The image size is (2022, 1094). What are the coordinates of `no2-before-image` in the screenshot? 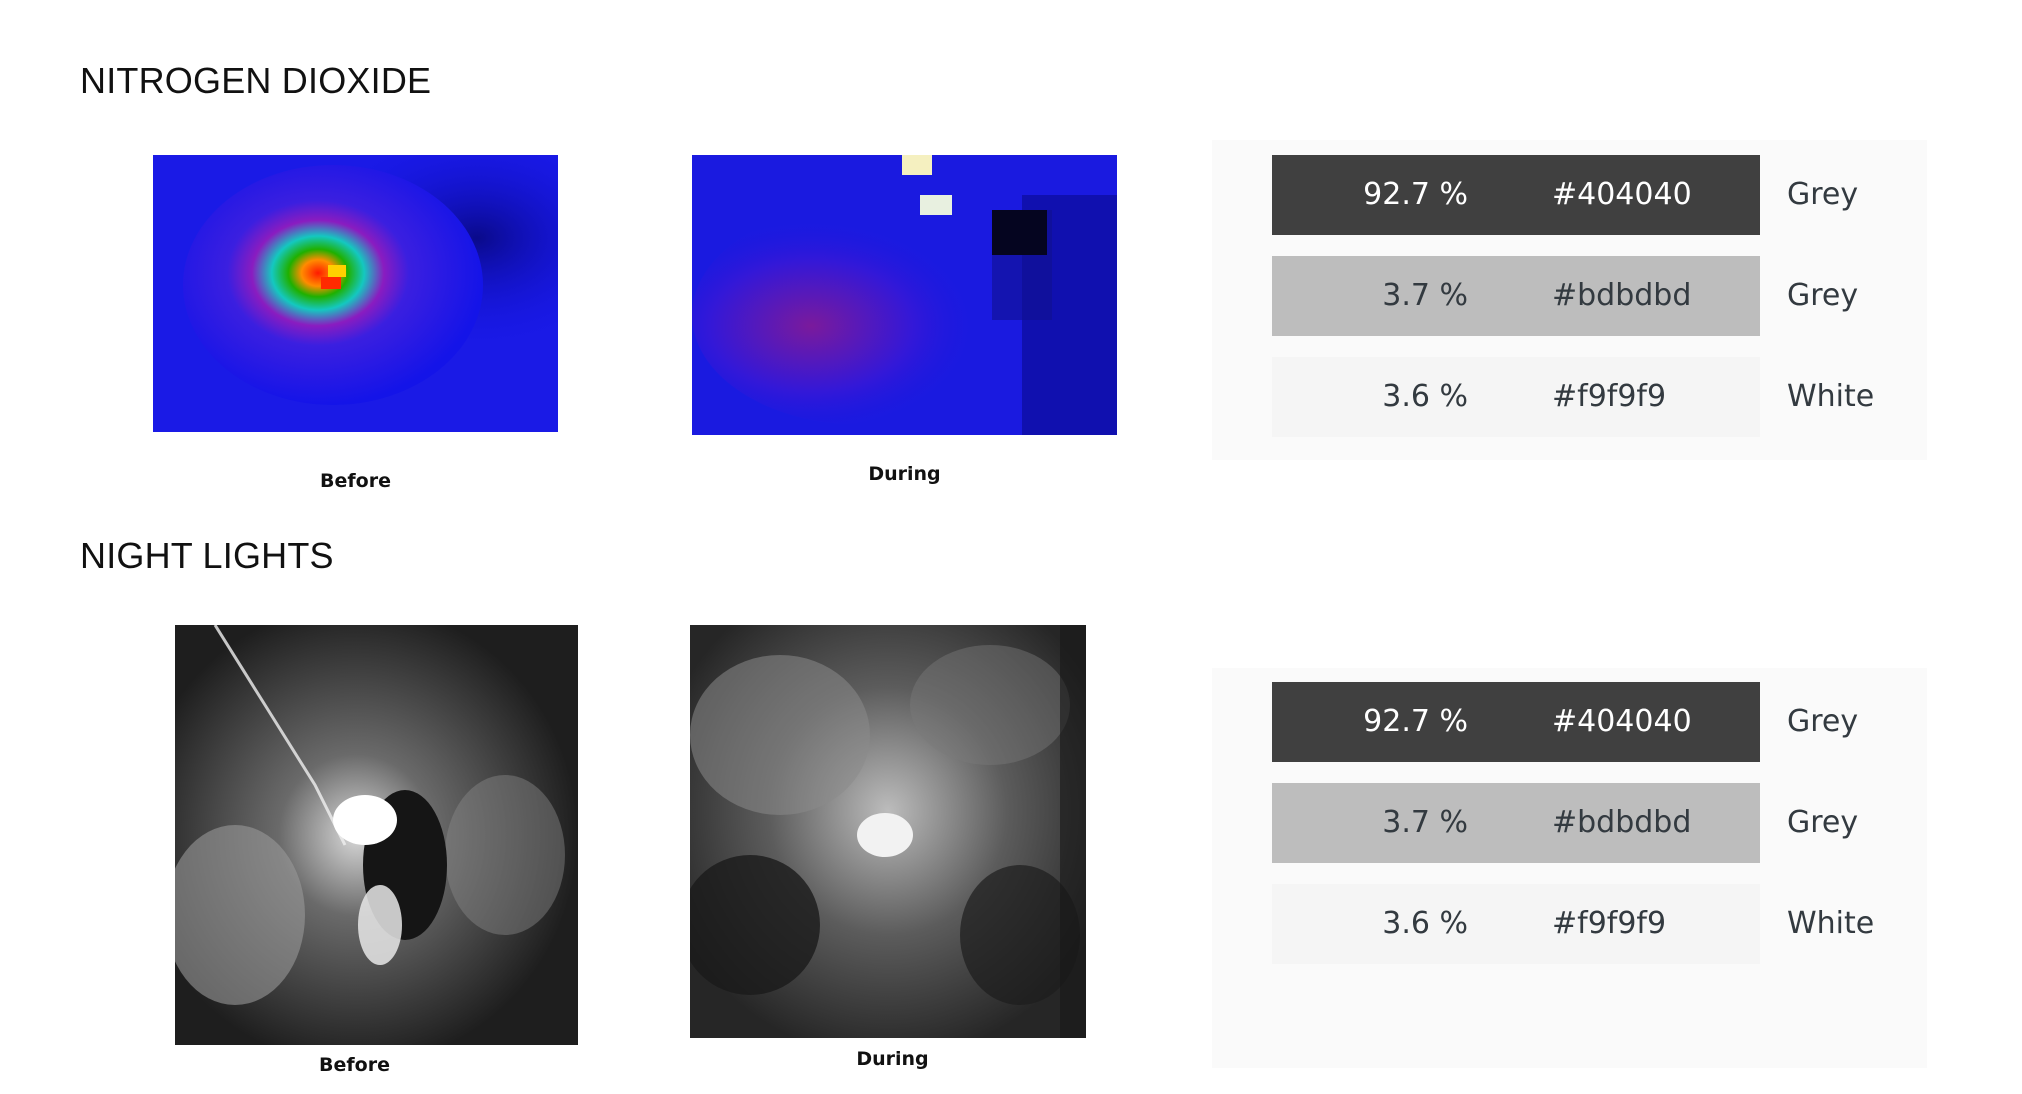 It's located at (355, 293).